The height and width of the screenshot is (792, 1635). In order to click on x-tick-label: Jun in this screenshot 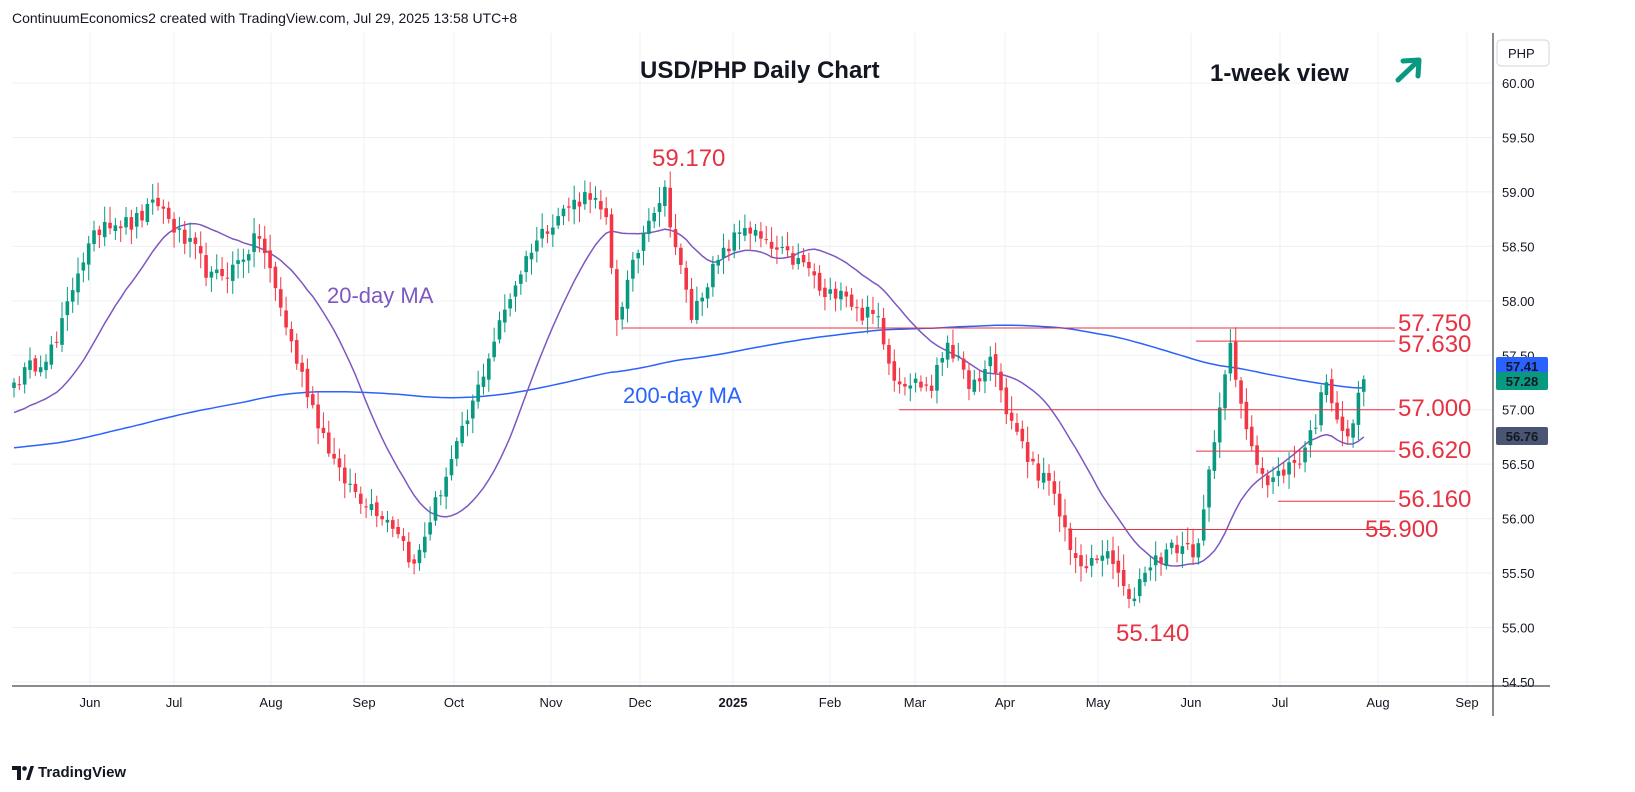, I will do `click(1191, 702)`.